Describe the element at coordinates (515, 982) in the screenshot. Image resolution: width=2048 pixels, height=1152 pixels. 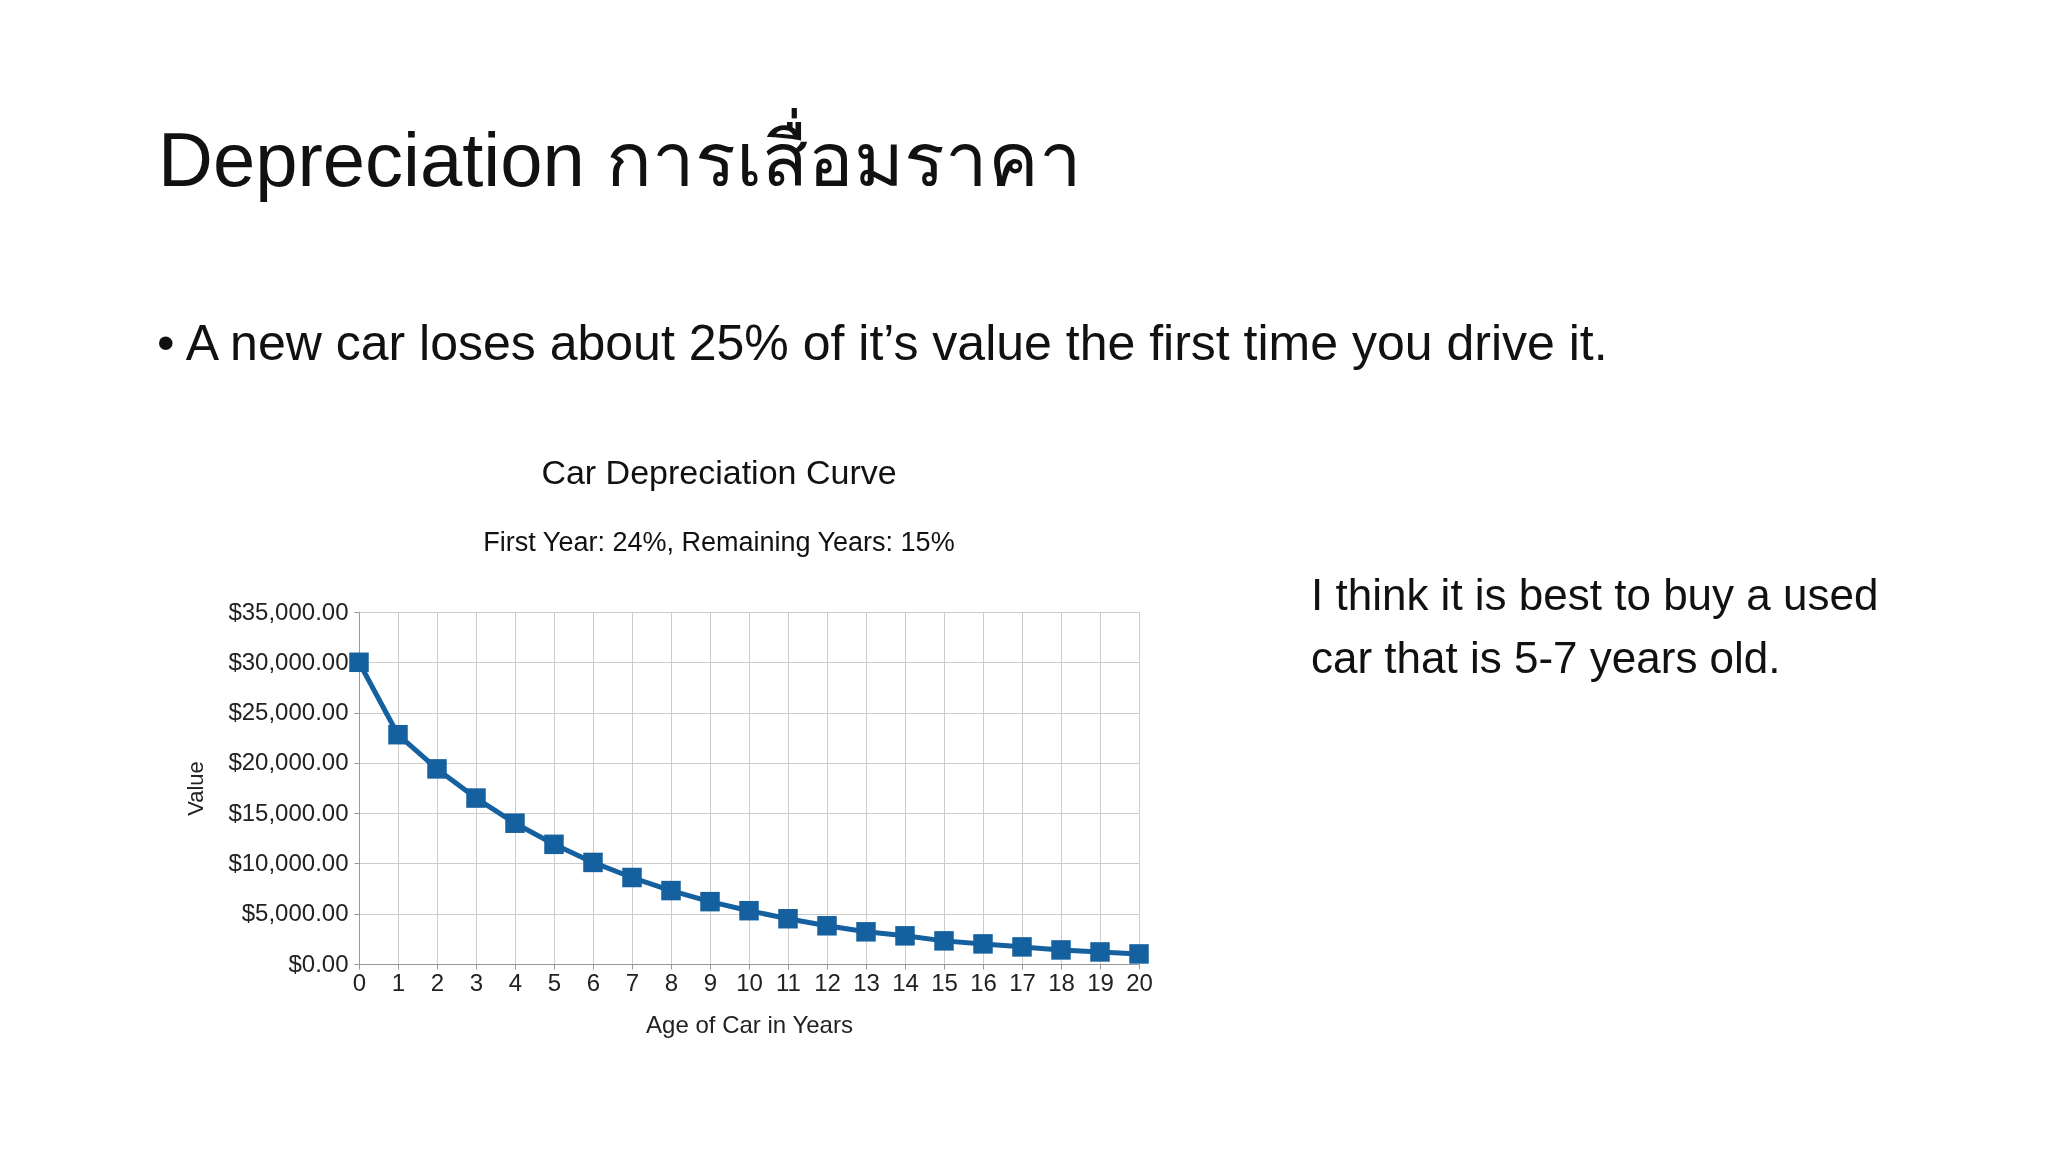
I see `x-tick-label: 4` at that location.